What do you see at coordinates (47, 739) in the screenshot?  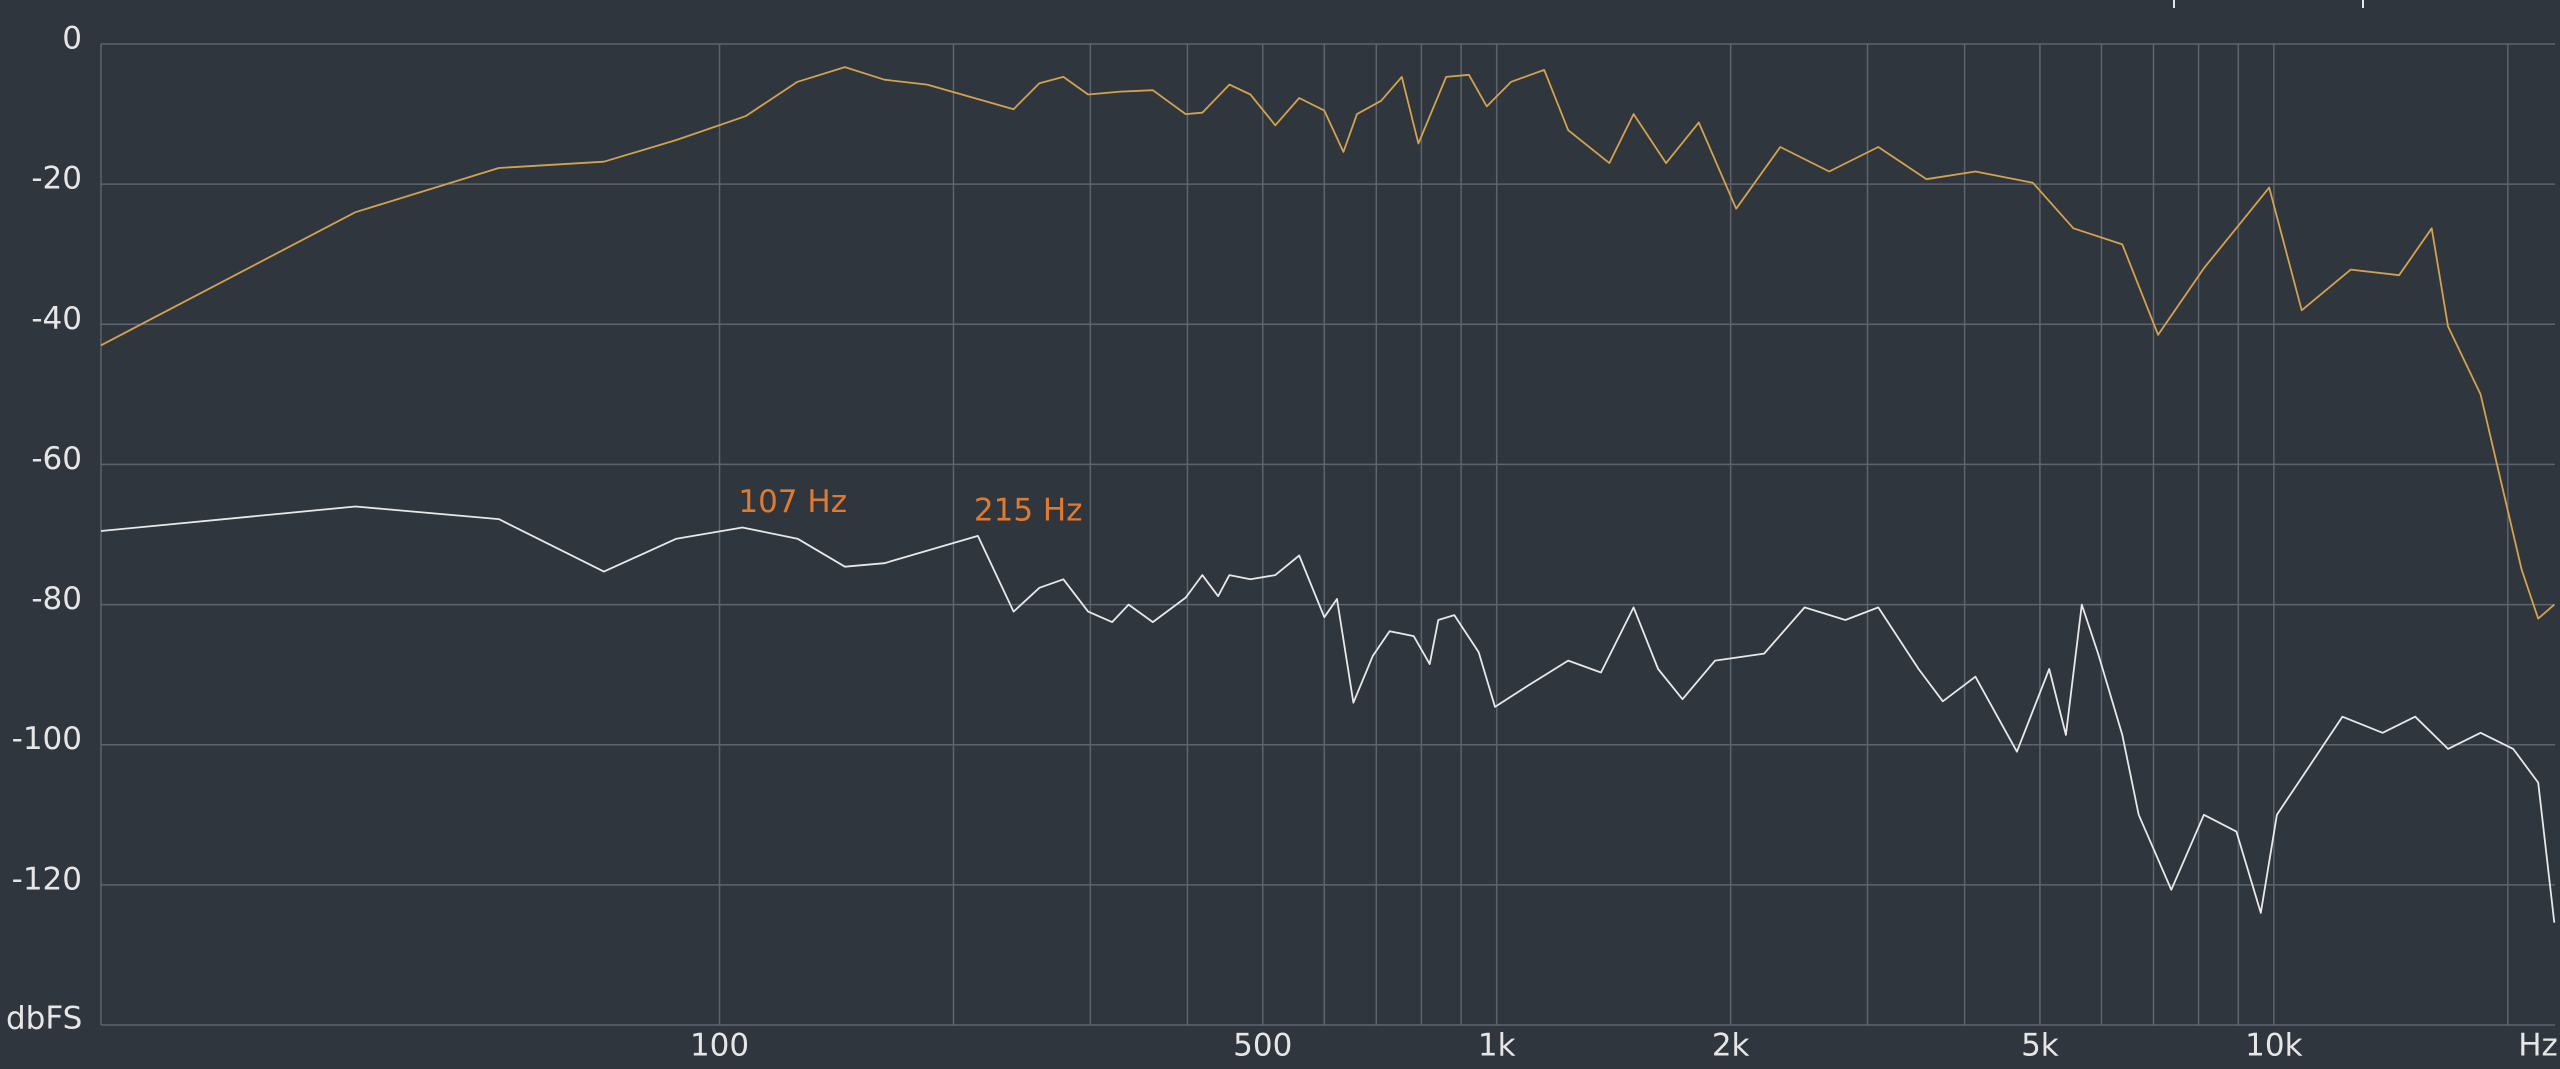 I see `y-tick-label: -100` at bounding box center [47, 739].